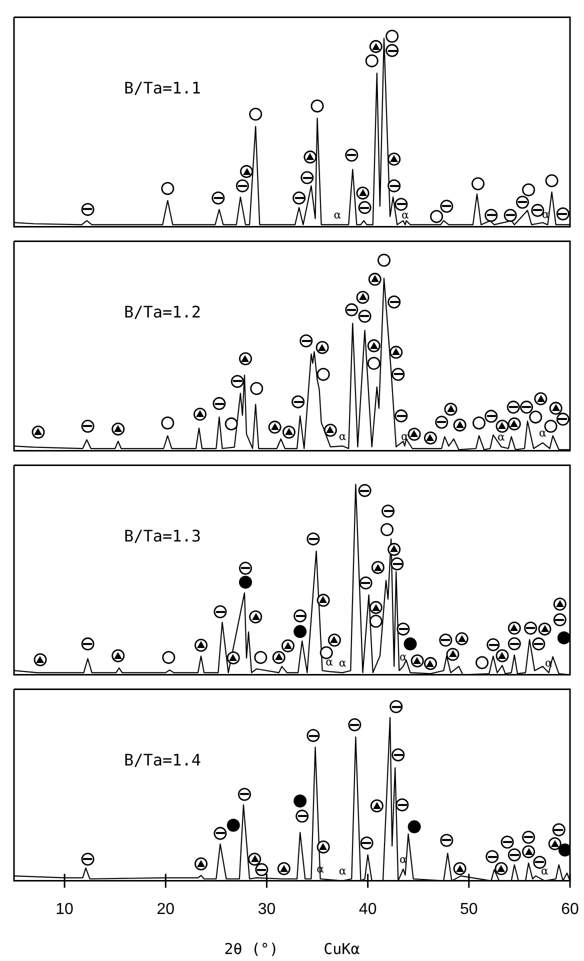 This screenshot has width=584, height=961. Describe the element at coordinates (267, 909) in the screenshot. I see `x-tick-label: 30` at that location.